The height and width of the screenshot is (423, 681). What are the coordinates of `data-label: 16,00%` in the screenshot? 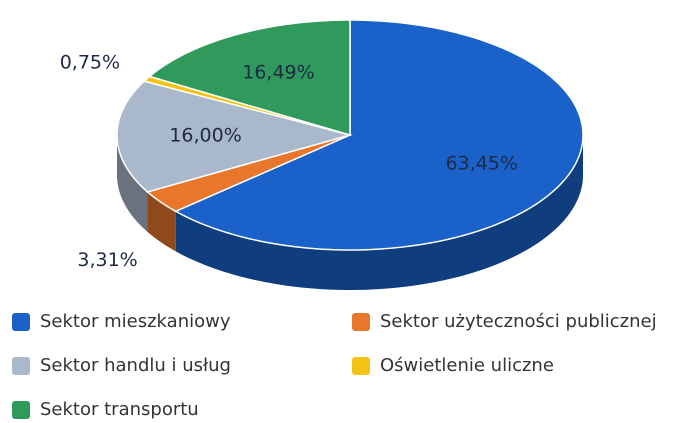 It's located at (205, 136).